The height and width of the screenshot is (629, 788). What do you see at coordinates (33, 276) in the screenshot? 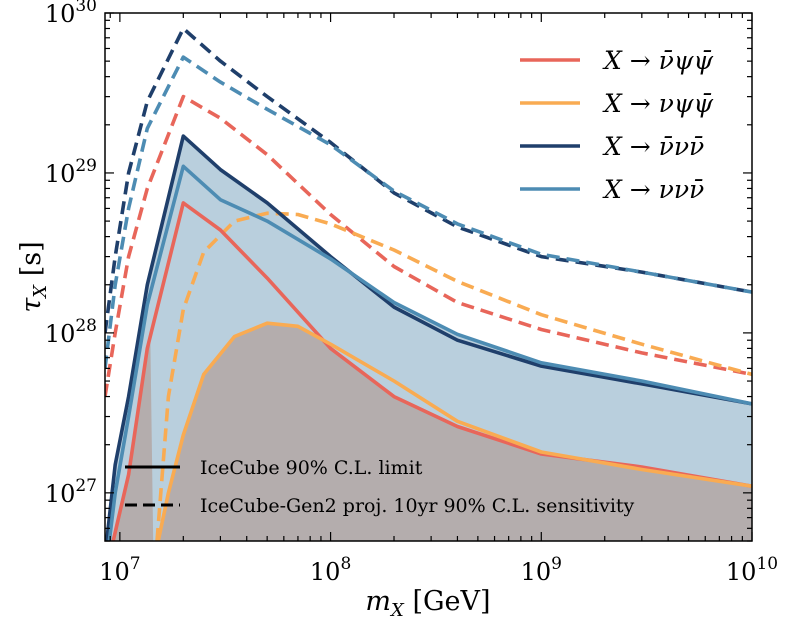
I see `y-axis-label: τX [s]` at bounding box center [33, 276].